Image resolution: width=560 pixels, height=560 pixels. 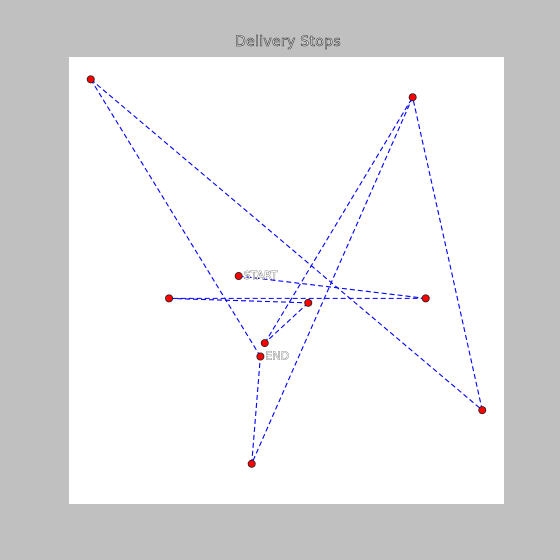 What do you see at coordinates (288, 42) in the screenshot?
I see `plot-title: Delivery Stops` at bounding box center [288, 42].